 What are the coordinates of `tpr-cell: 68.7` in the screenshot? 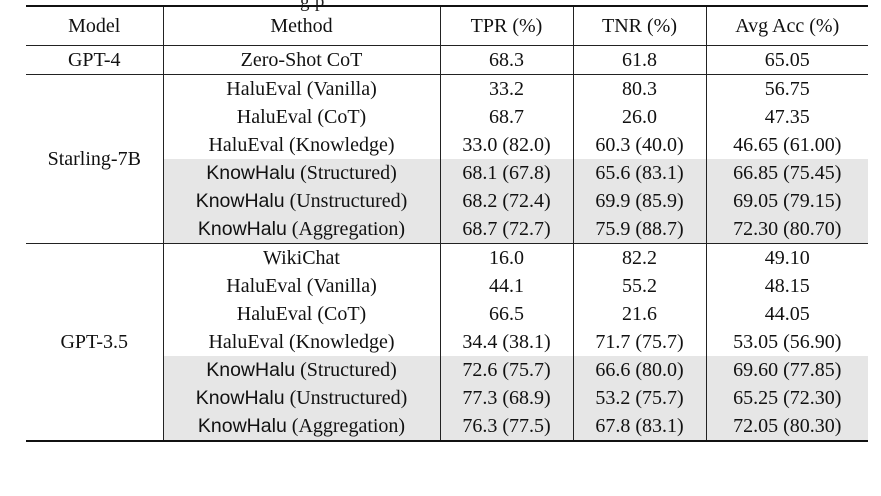 It's located at (506, 117).